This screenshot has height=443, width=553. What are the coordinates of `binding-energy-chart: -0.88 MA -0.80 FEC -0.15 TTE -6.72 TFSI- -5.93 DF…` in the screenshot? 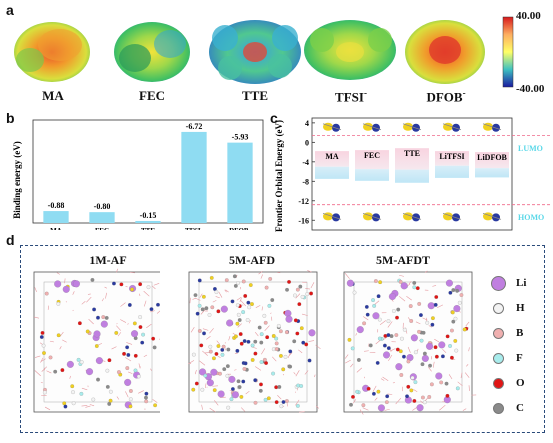 It's located at (138, 174).